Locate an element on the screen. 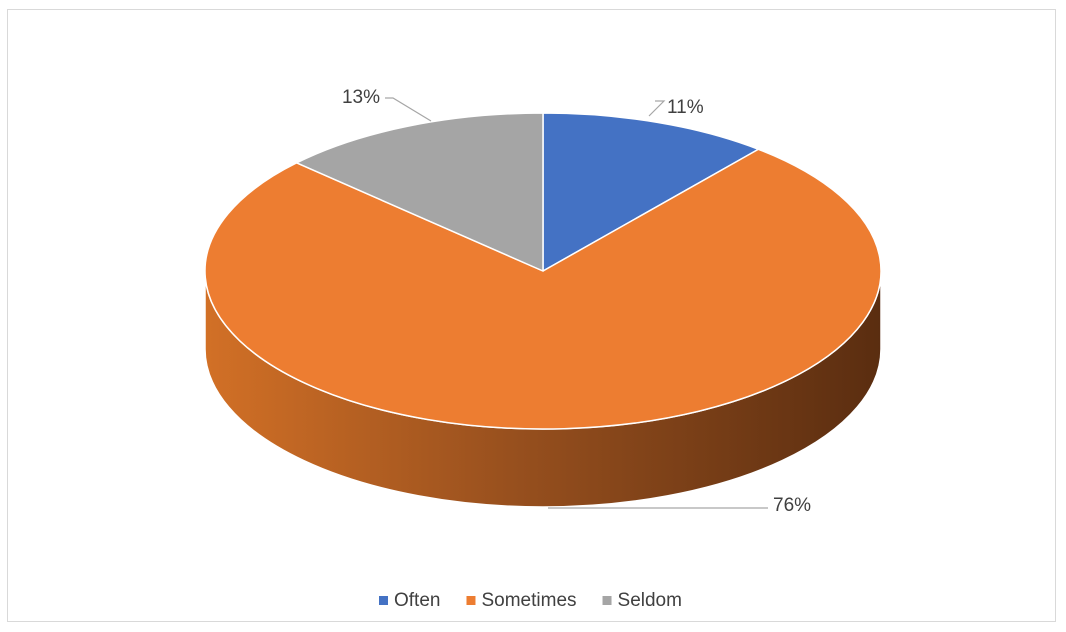 This screenshot has width=1066, height=632. legend-label-seldom: Seldom is located at coordinates (650, 600).